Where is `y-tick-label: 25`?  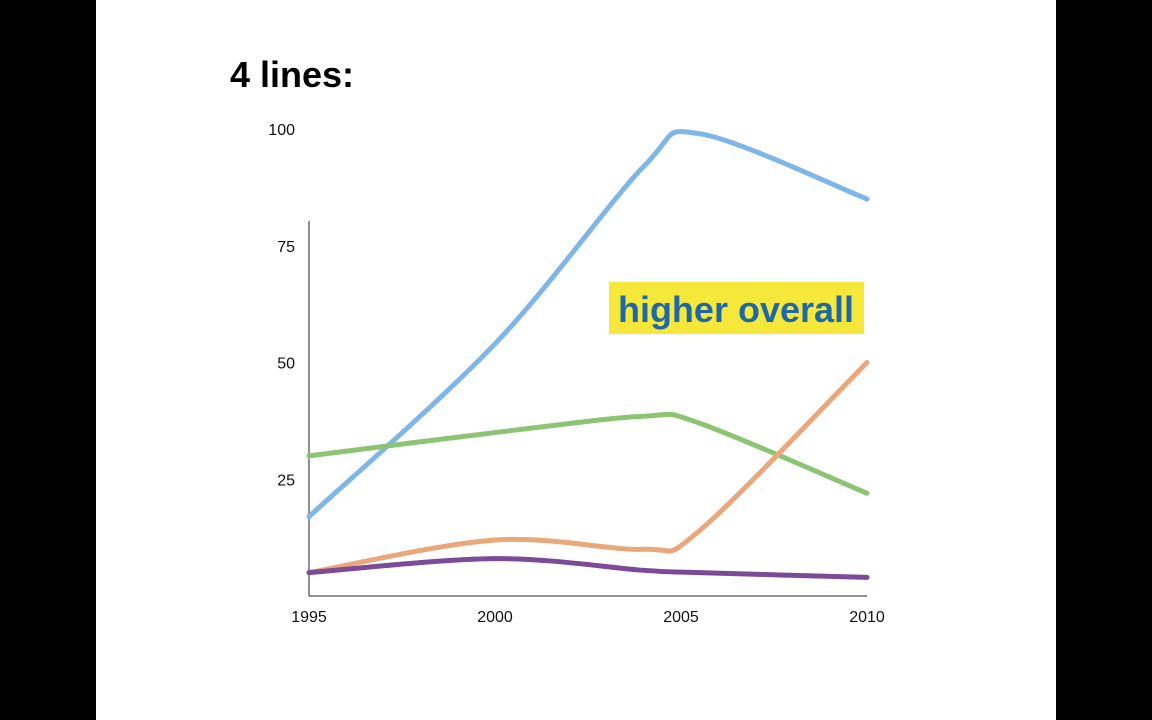 y-tick-label: 25 is located at coordinates (286, 480).